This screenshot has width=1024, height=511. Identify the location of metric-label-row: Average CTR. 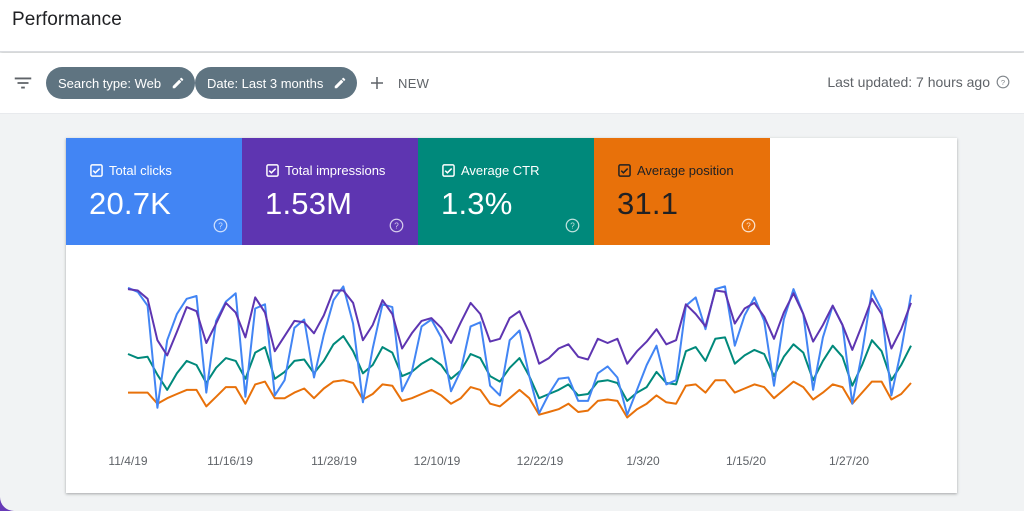
(491, 170).